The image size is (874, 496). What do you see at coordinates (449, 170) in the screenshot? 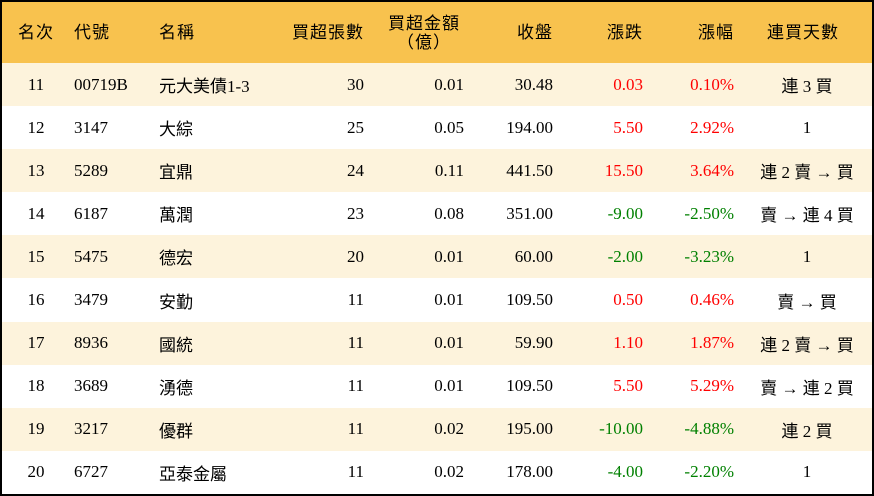
I see `cell-amount: 0.11` at bounding box center [449, 170].